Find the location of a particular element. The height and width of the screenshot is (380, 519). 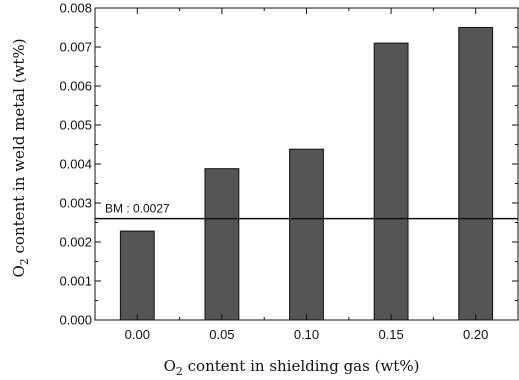

y-axis-title: O2 content in weld metal (wt%) is located at coordinates (20, 157).